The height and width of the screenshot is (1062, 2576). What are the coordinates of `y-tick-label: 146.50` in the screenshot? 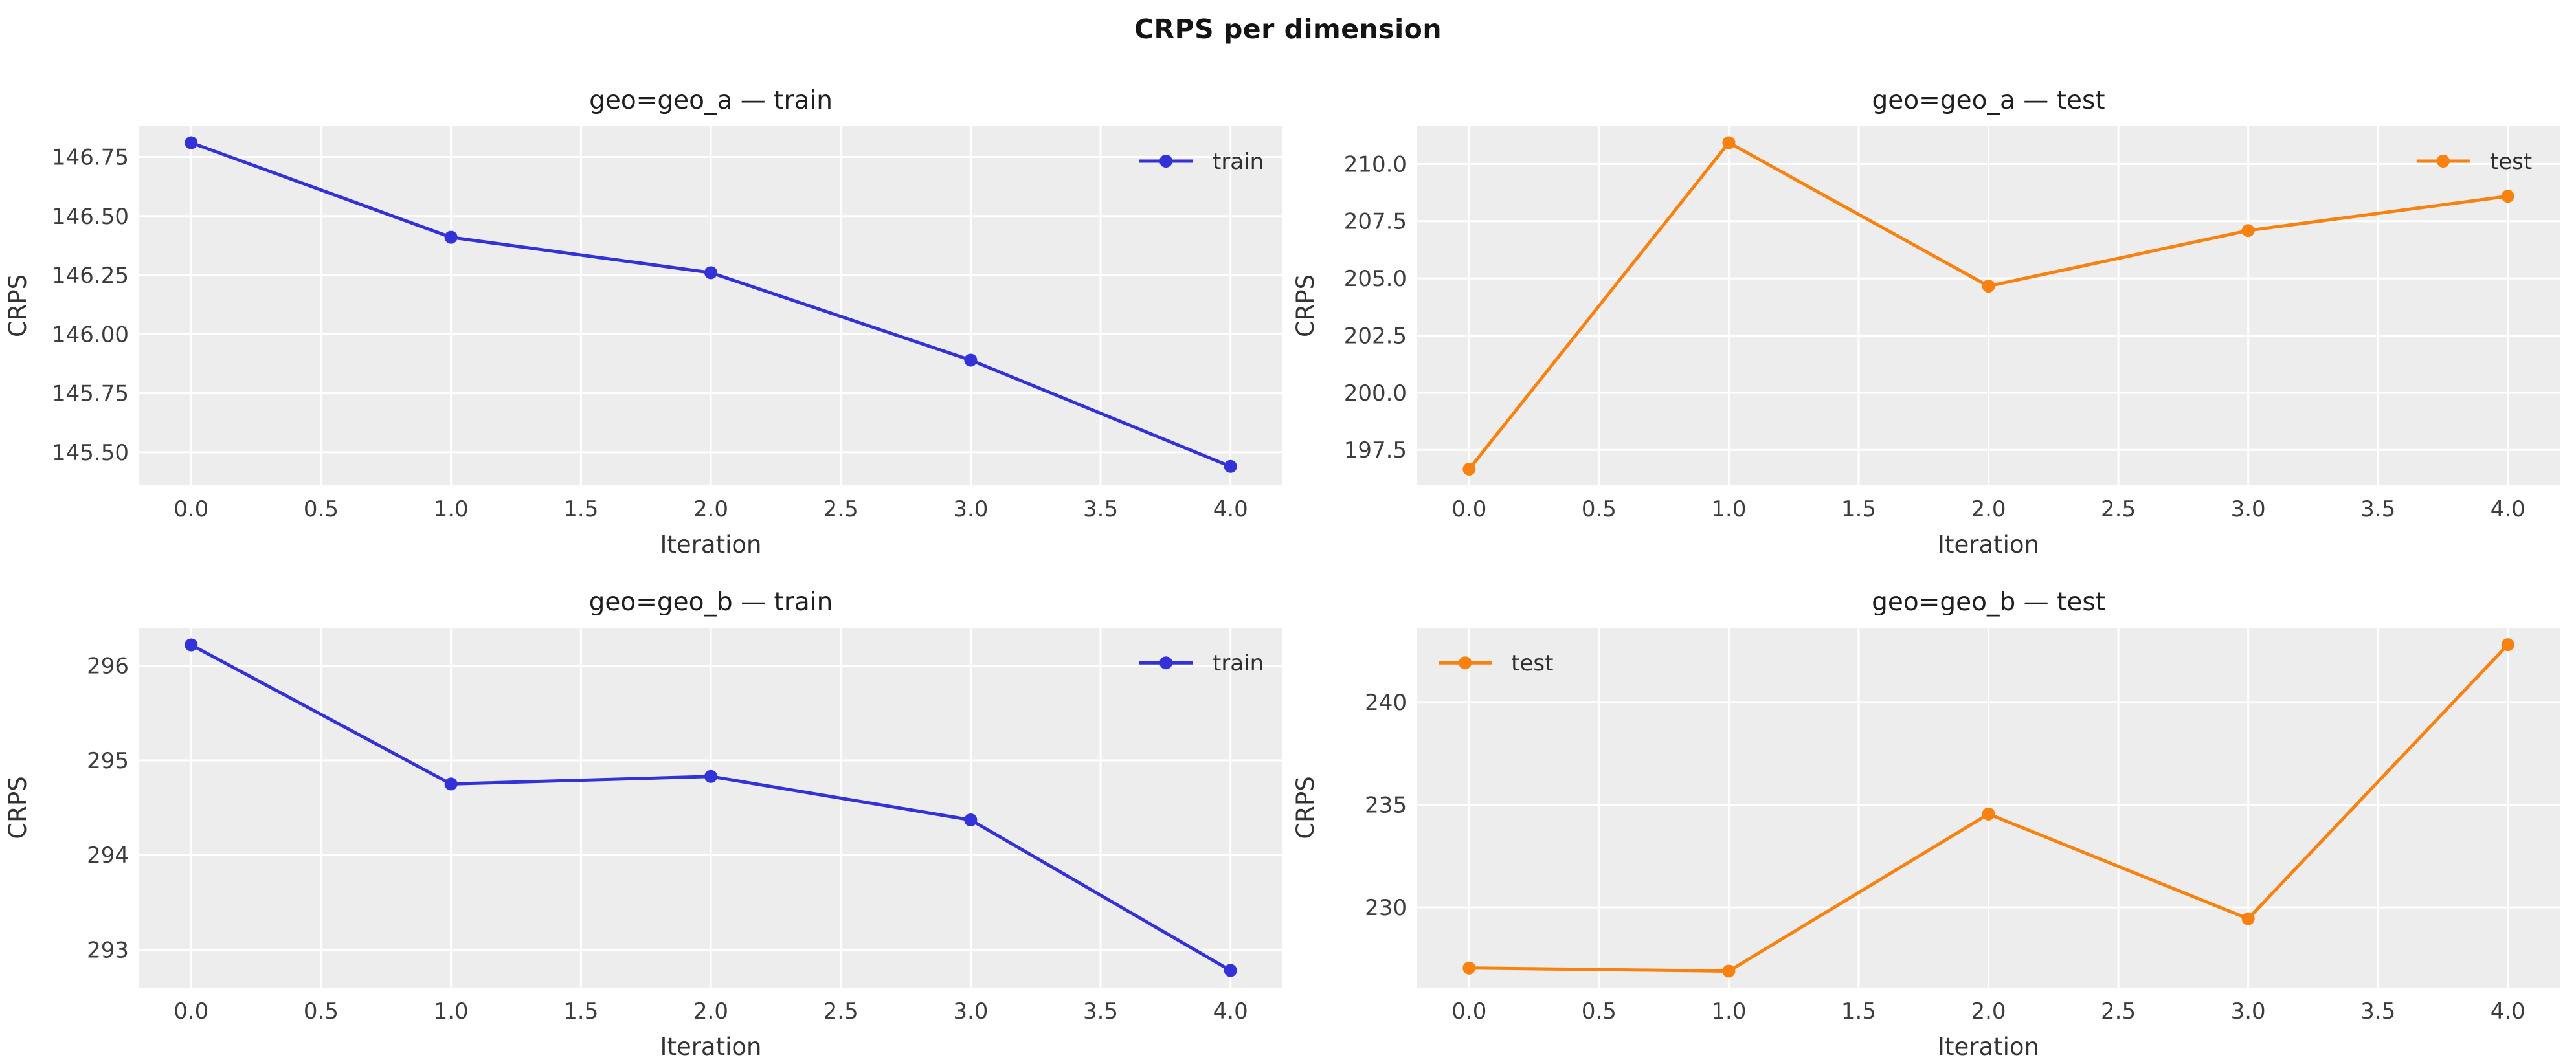 It's located at (91, 217).